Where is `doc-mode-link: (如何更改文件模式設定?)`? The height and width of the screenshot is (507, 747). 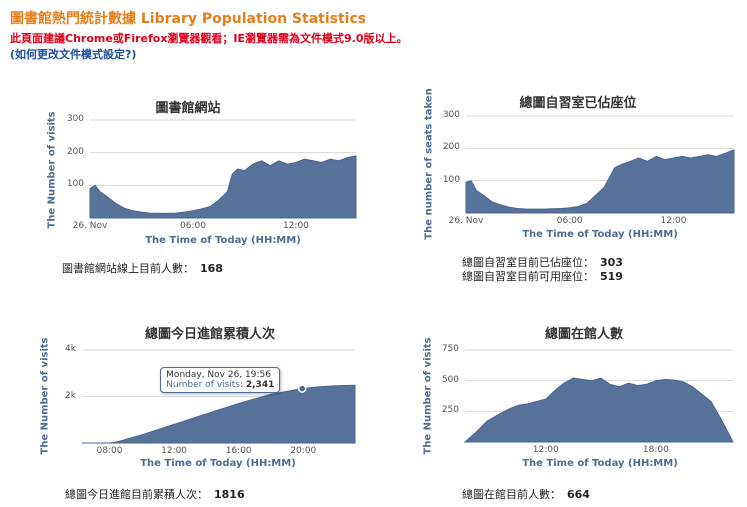
doc-mode-link: (如何更改文件模式設定?) is located at coordinates (73, 54).